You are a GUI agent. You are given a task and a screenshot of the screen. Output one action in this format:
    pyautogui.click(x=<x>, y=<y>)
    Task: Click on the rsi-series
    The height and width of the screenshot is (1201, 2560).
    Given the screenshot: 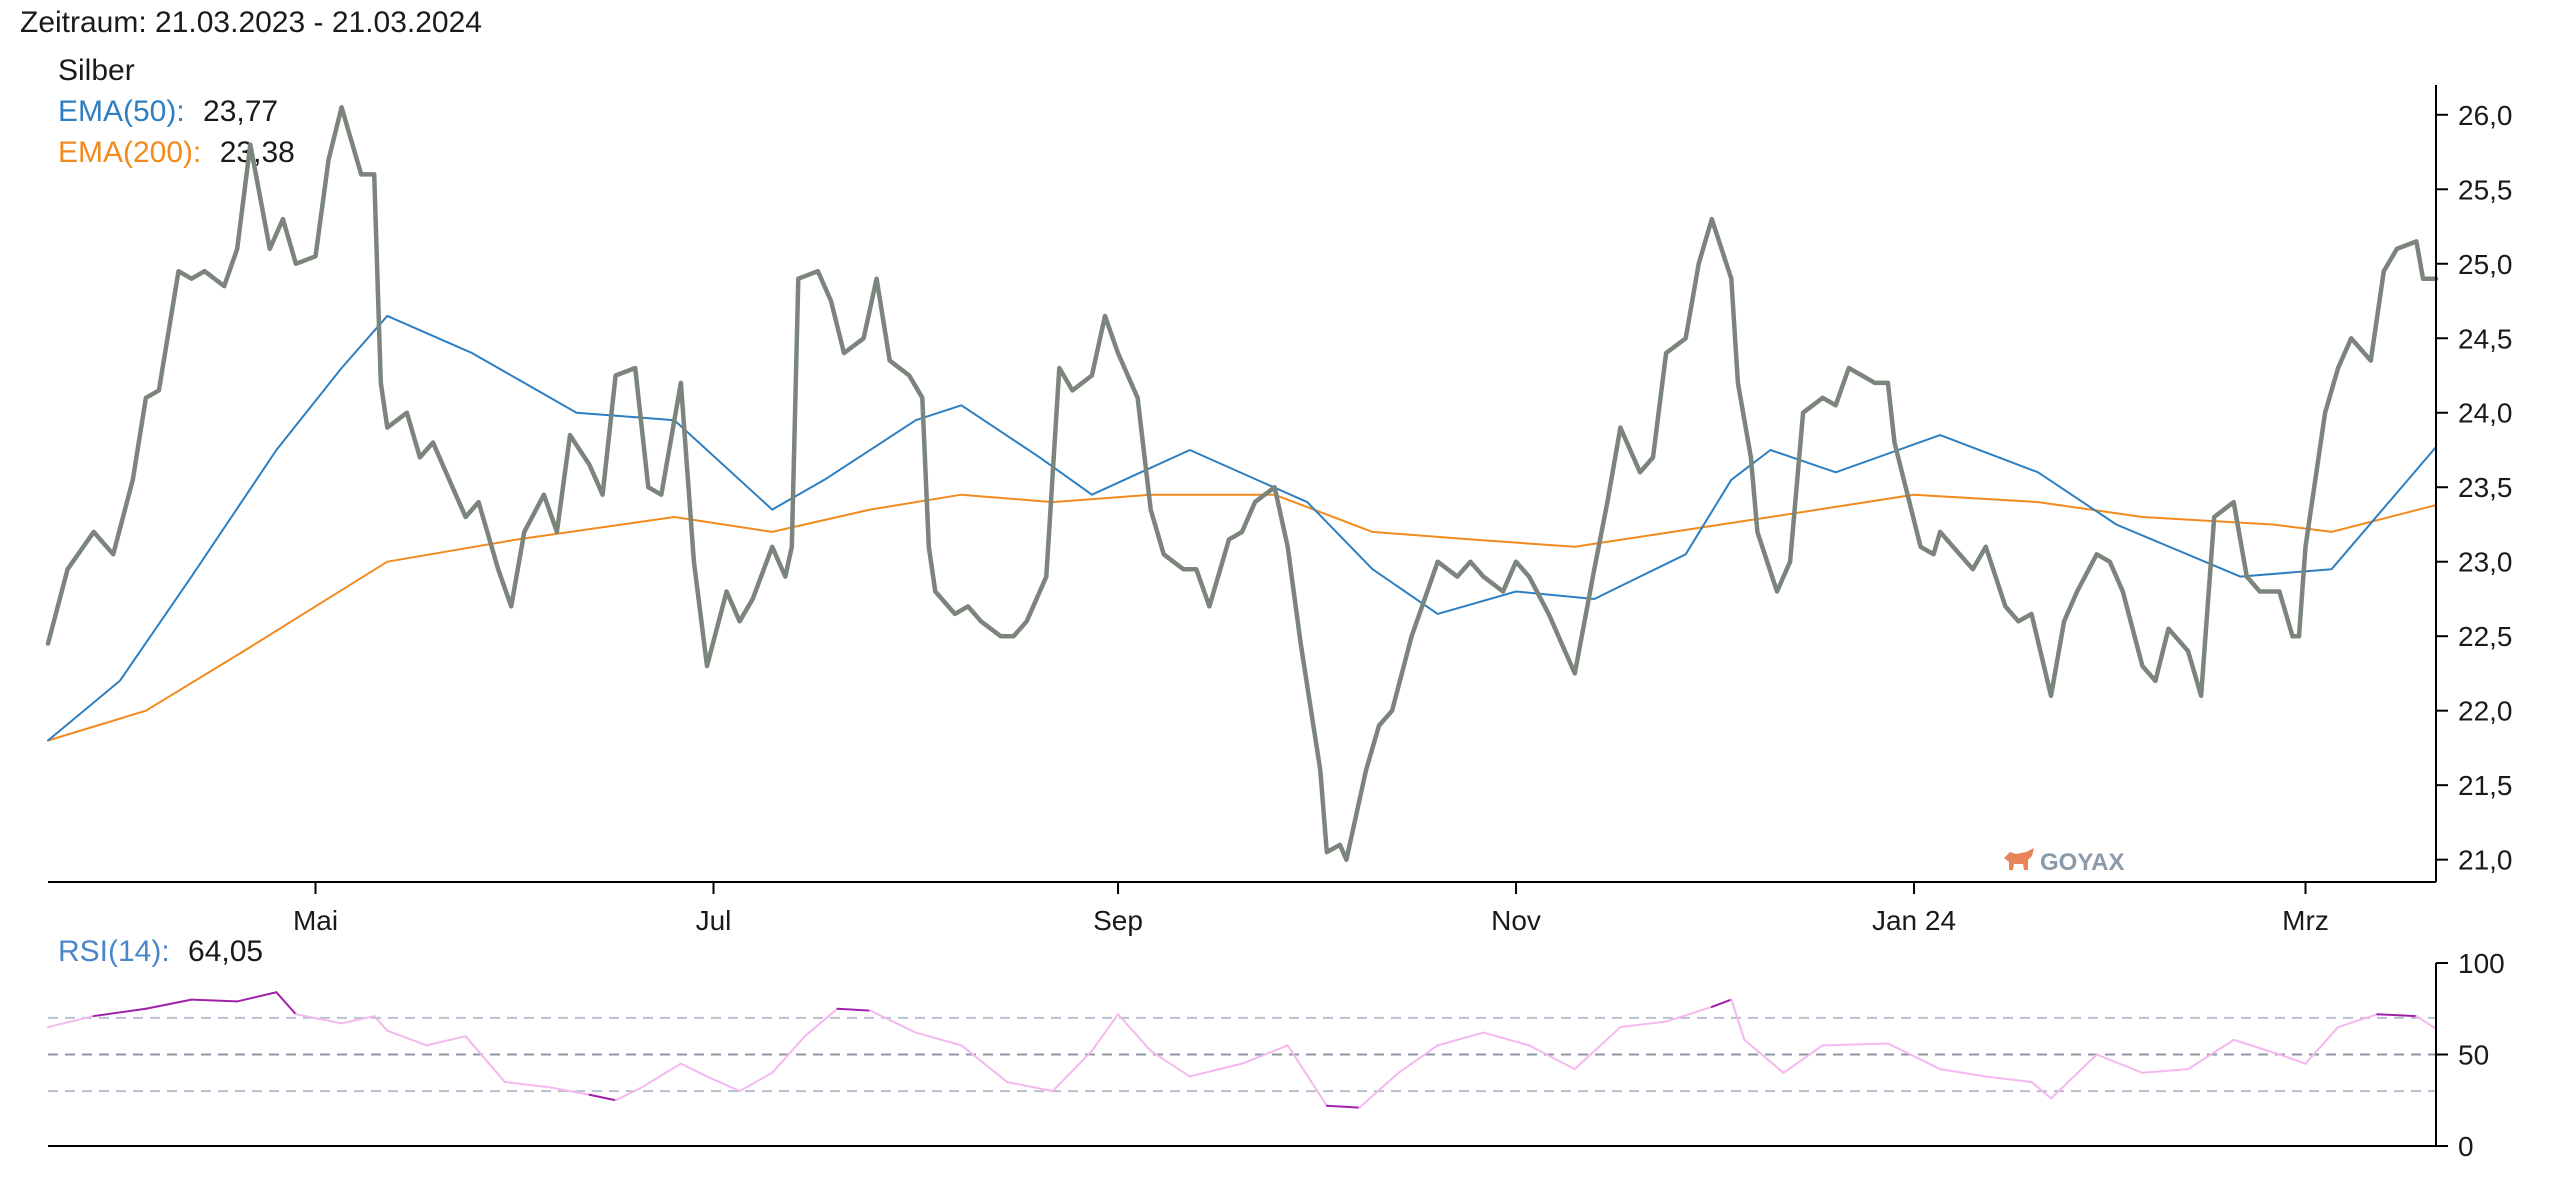 What is the action you would take?
    pyautogui.click(x=1242, y=1050)
    